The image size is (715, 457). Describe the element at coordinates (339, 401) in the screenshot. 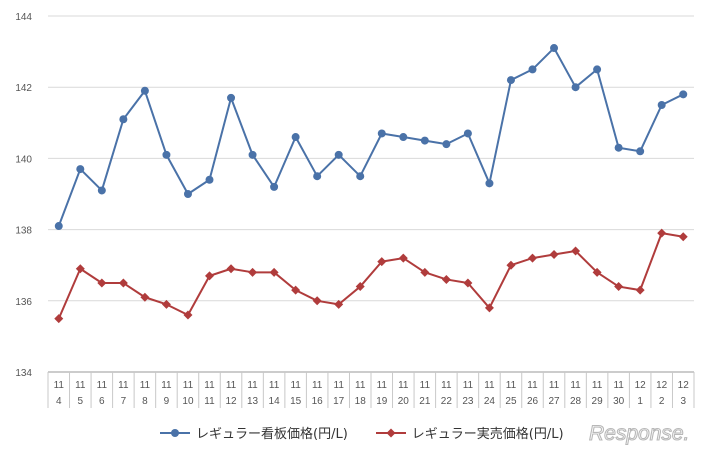

I see `x-tick-label-day: 17` at that location.